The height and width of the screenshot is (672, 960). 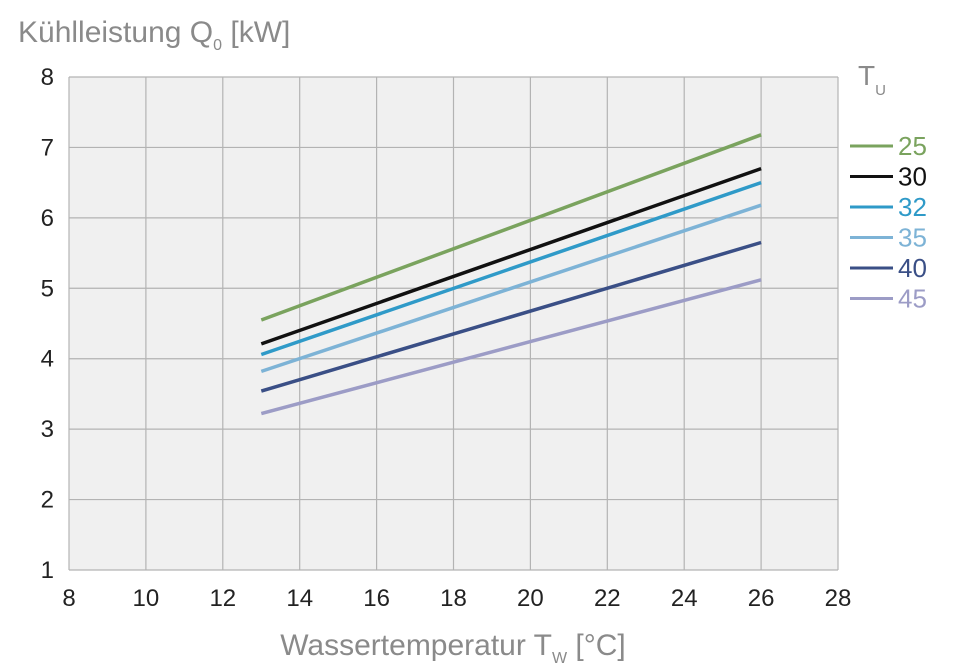 I want to click on y-axis-label-sub: 0, so click(x=217, y=45).